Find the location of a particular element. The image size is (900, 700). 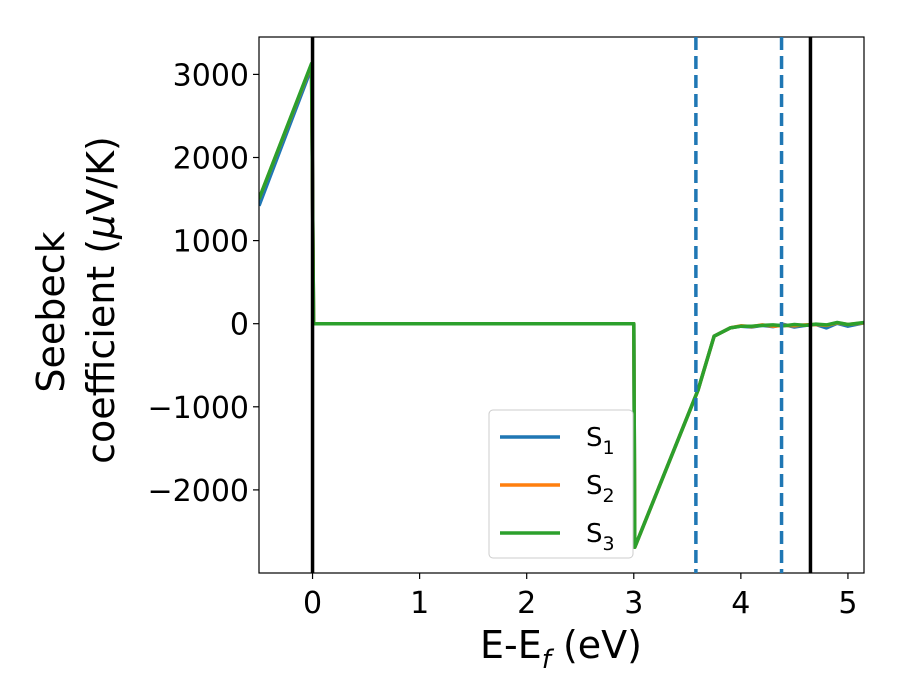

y-tick-label: −2000 is located at coordinates (198, 491).